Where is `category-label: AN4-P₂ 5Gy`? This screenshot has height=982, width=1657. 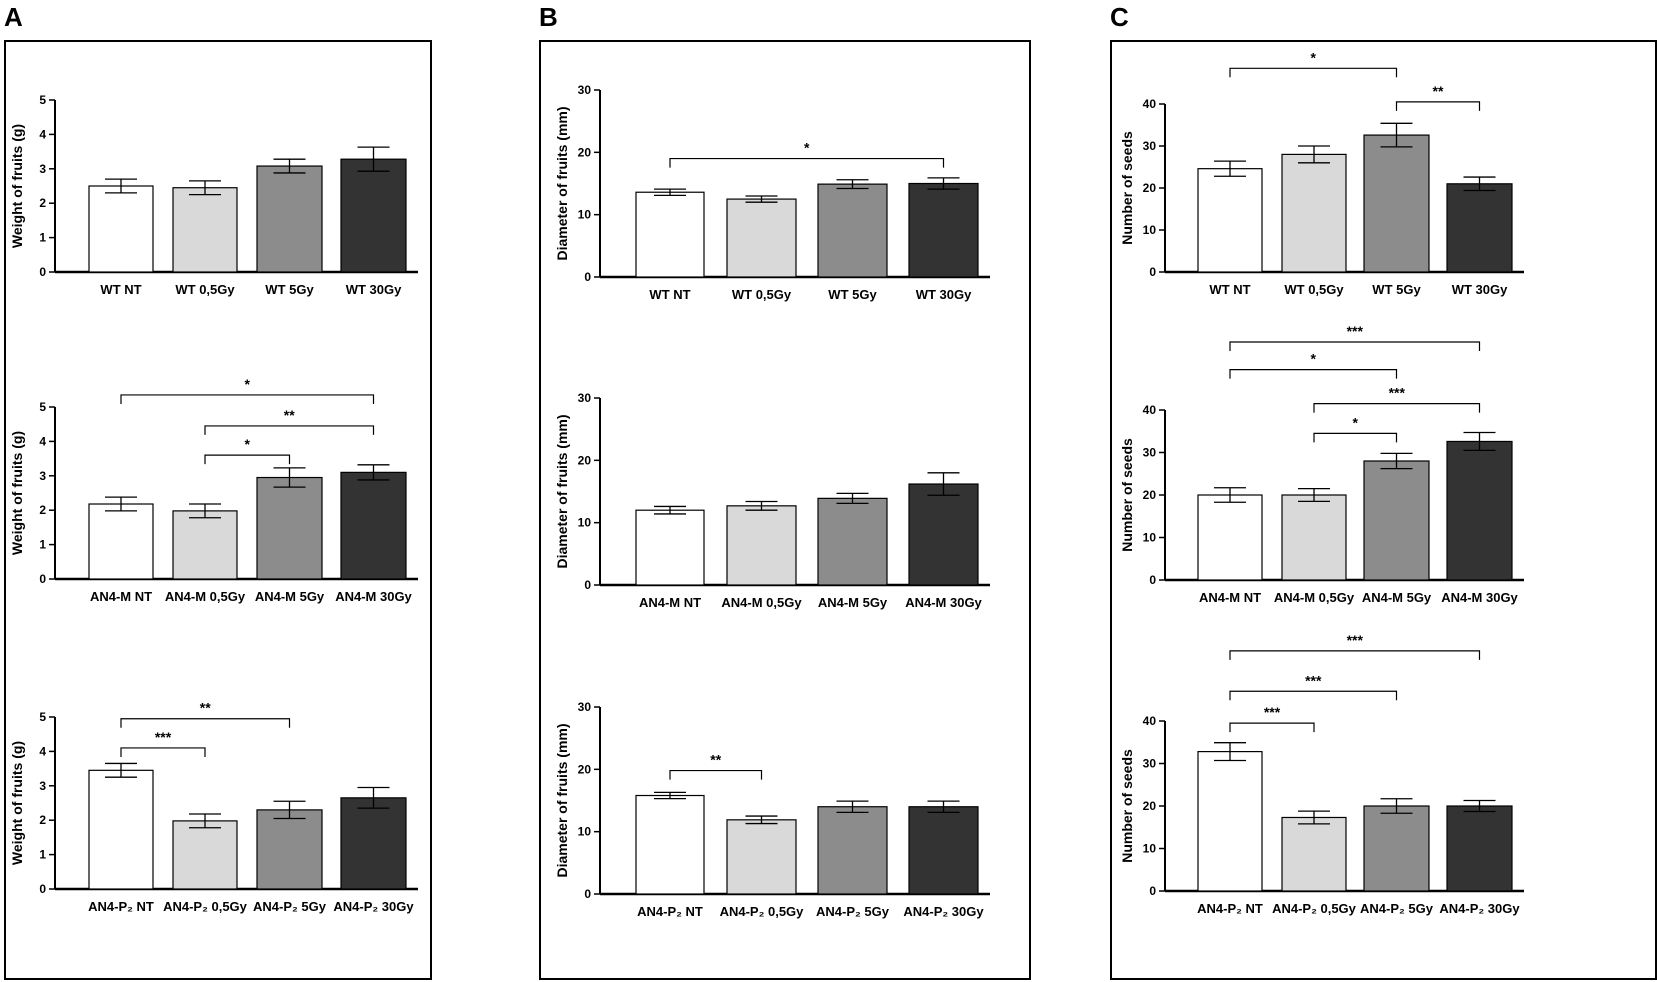 category-label: AN4-P₂ 5Gy is located at coordinates (1397, 908).